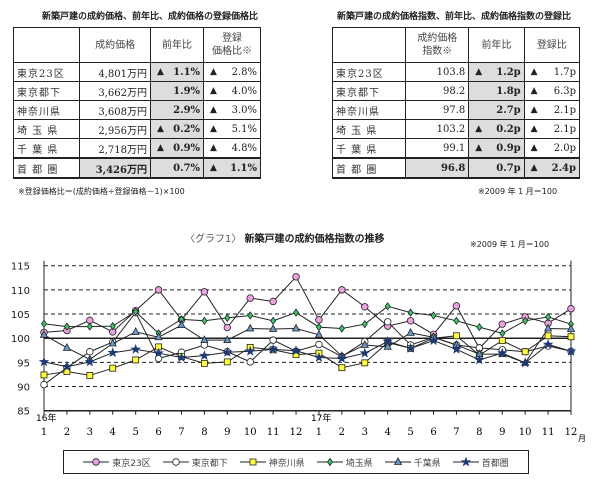  Describe the element at coordinates (187, 168) in the screenshot. I see `yoy-value: 0.7%` at that location.